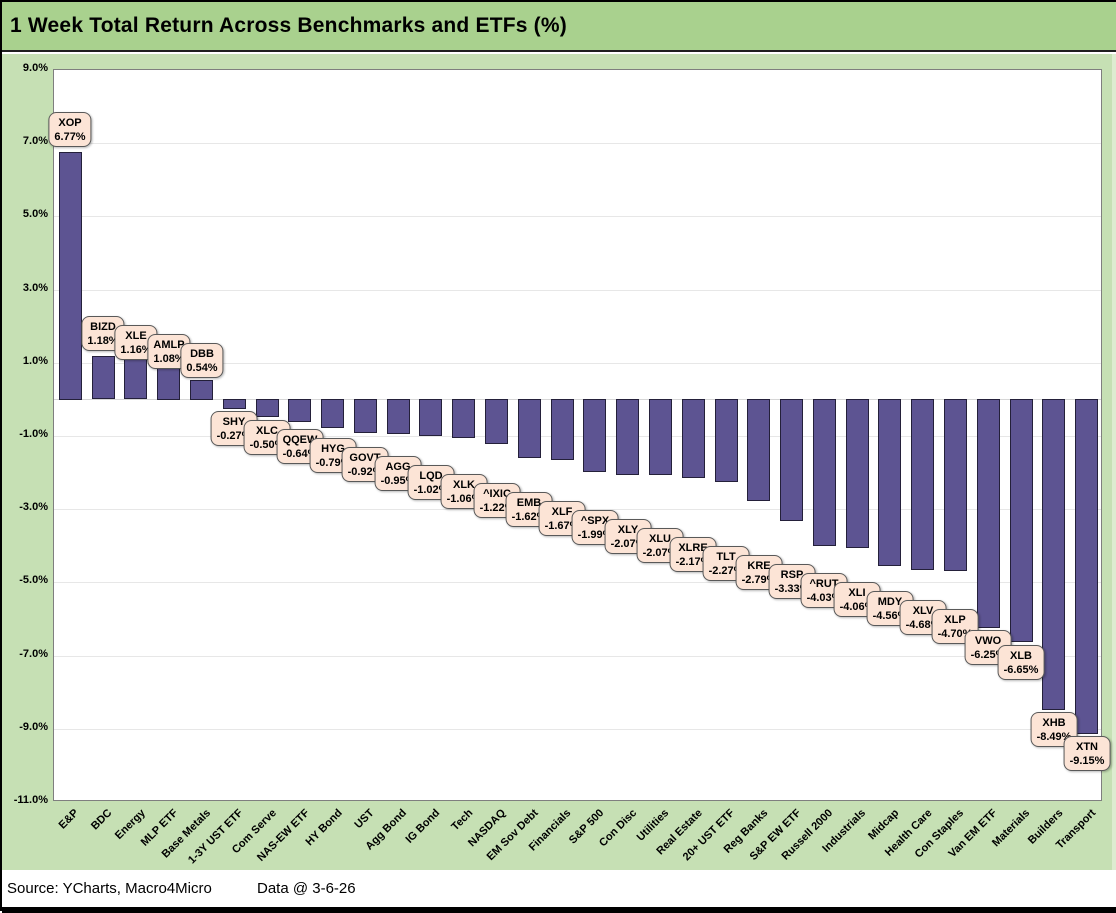  I want to click on callout-ticker: XLY, so click(628, 530).